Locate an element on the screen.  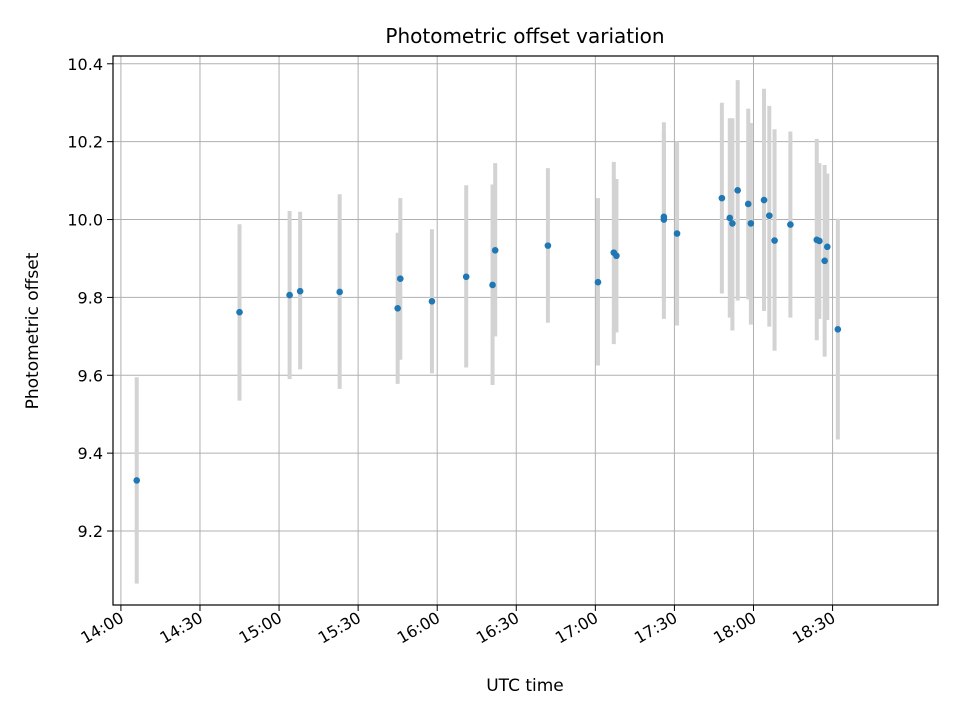
y-axis-label: Photometric offset is located at coordinates (33, 330).